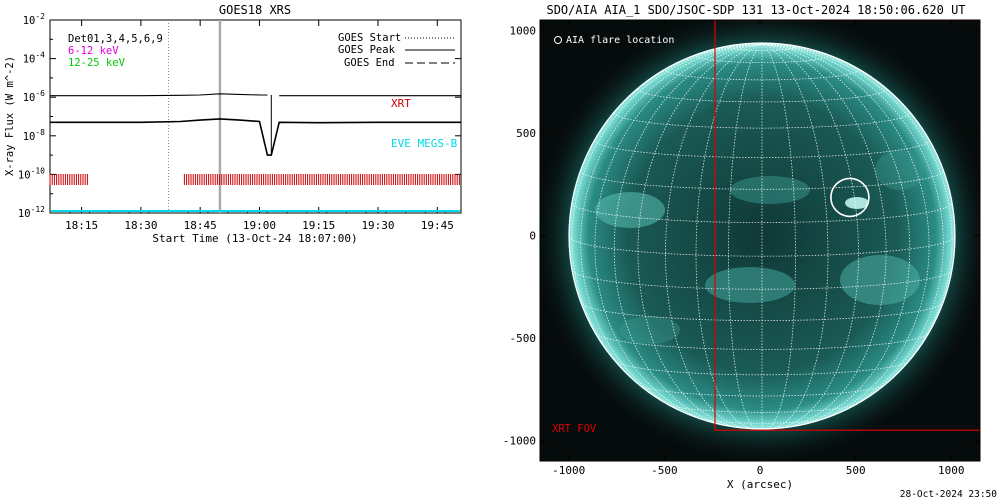 The height and width of the screenshot is (500, 1000). Describe the element at coordinates (760, 484) in the screenshot. I see `aia-xlabel: X (arcsec)` at that location.